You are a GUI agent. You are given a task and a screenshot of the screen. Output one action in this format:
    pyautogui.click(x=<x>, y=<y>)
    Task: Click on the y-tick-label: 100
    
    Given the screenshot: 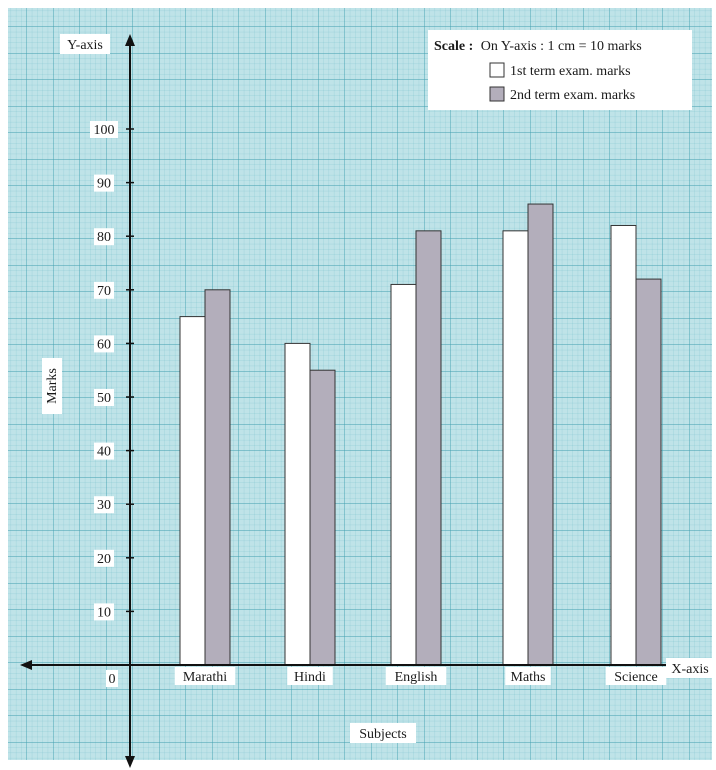 What is the action you would take?
    pyautogui.click(x=104, y=130)
    